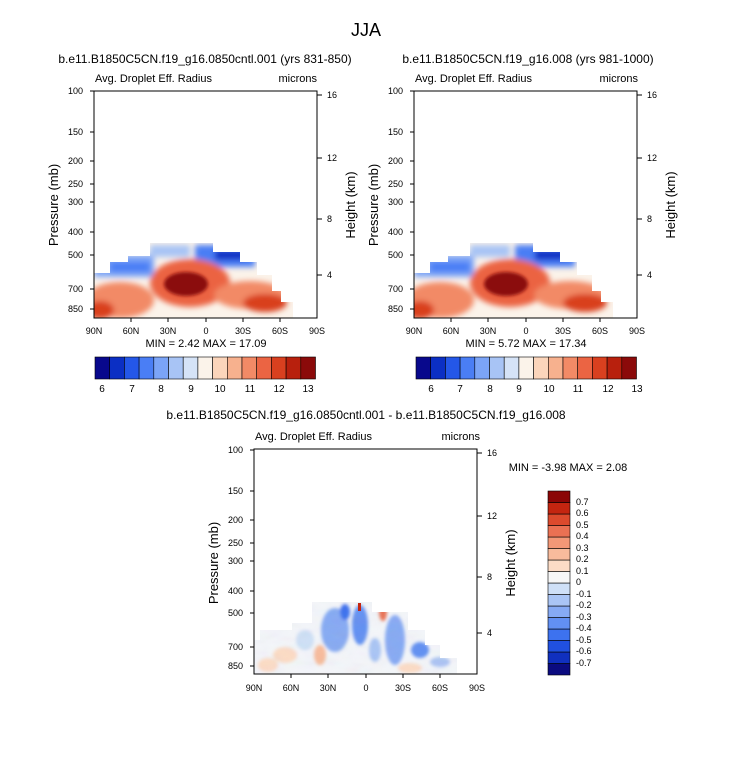 This screenshot has width=733, height=770. I want to click on panel-2-x-tick: 60N, so click(451, 331).